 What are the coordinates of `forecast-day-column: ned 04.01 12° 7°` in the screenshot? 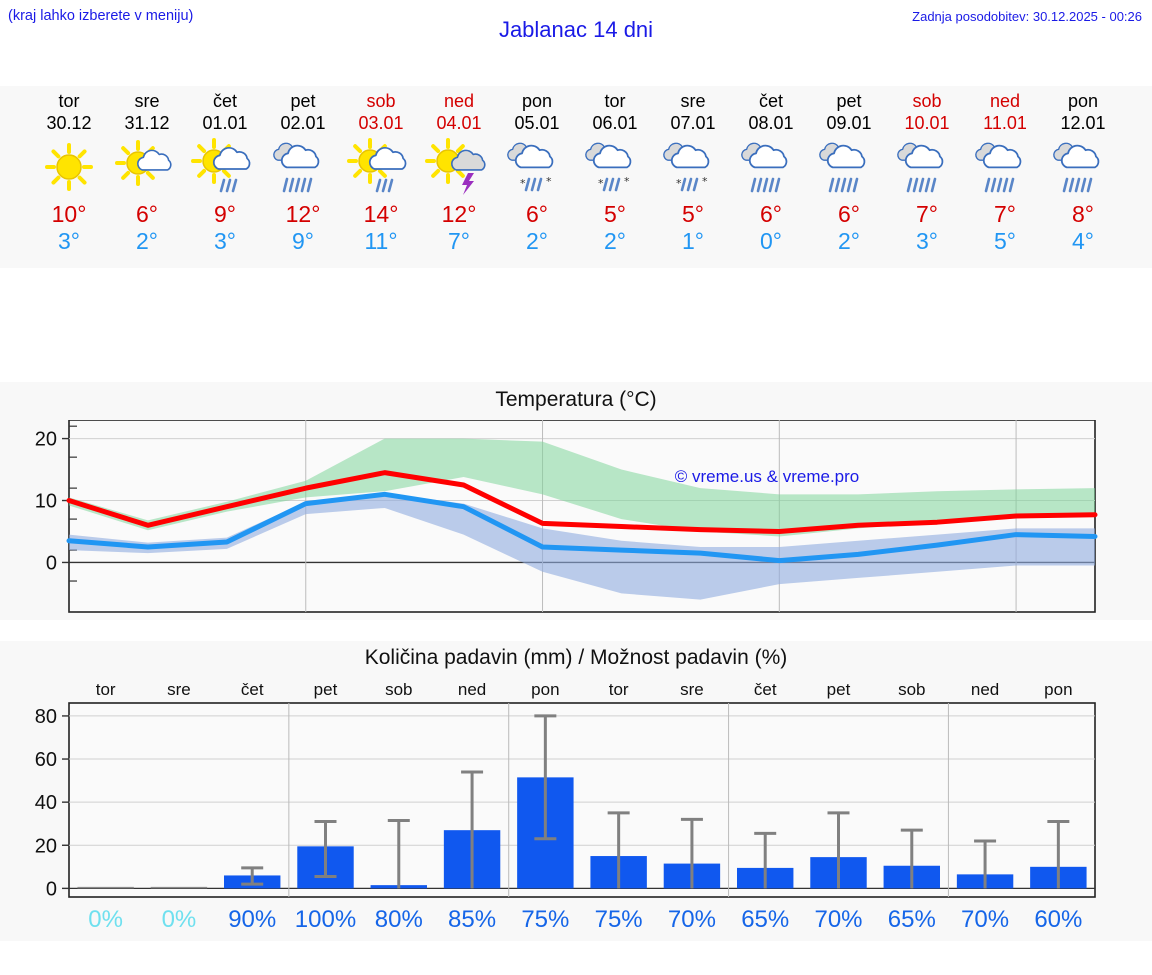 It's located at (459, 177).